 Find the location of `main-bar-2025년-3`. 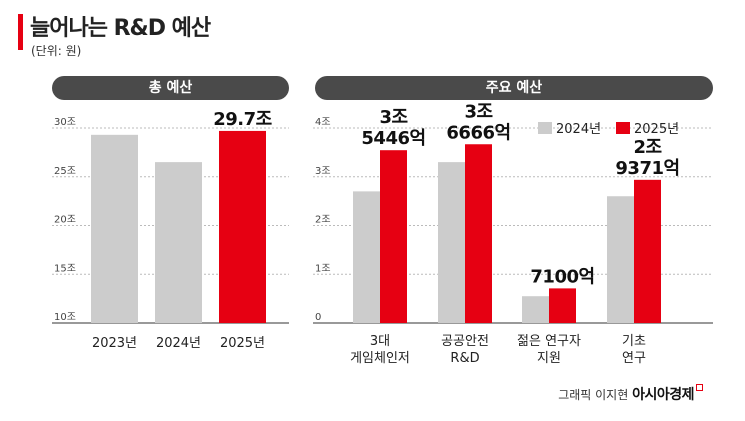

main-bar-2025년-3 is located at coordinates (647, 251).